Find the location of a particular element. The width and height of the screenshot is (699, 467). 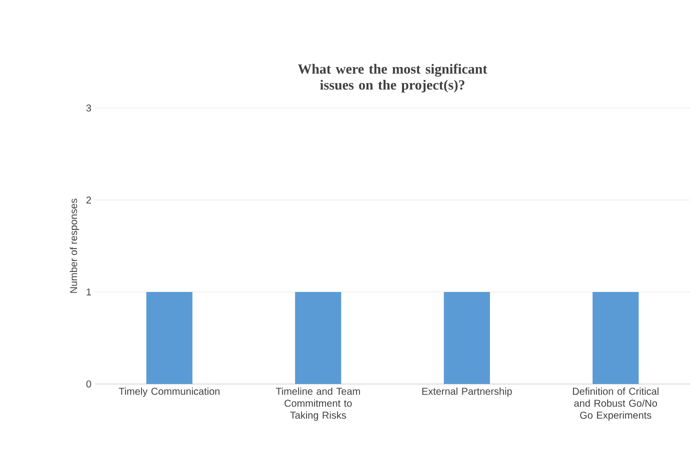

x-tick-label: Timely Communication is located at coordinates (169, 392).